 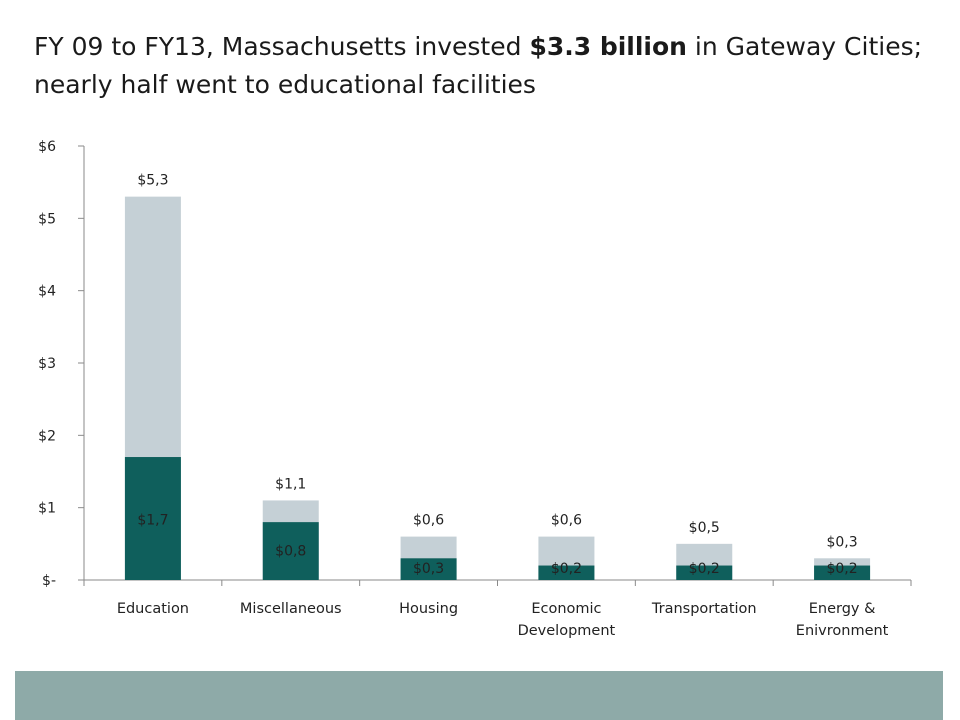 I want to click on category-label: Housing, so click(x=428, y=609).